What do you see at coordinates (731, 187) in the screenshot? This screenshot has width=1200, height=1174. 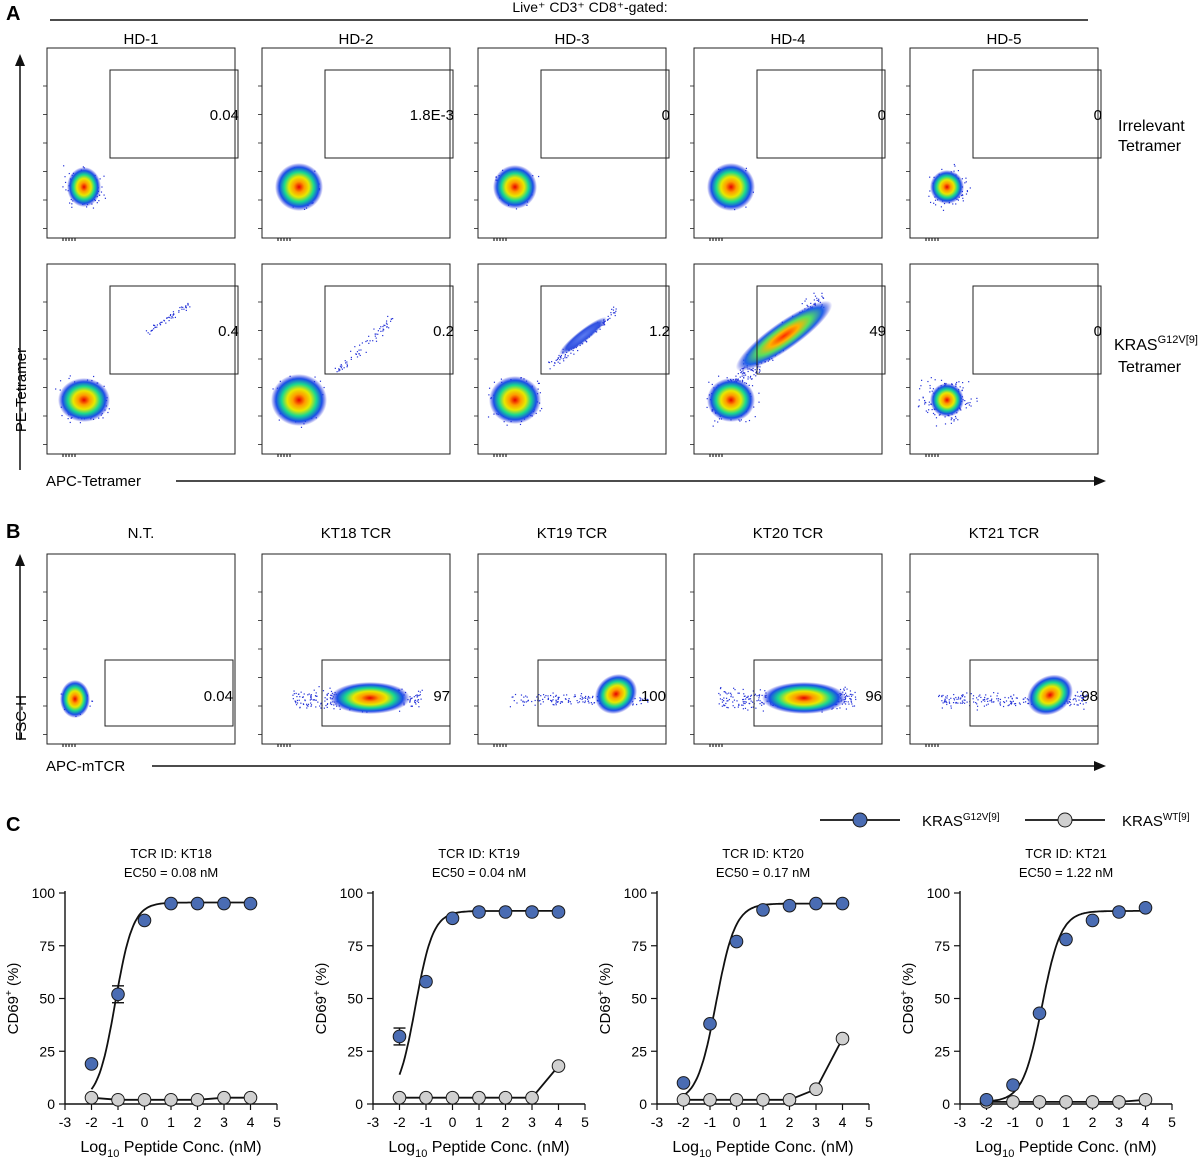 I see `panel-a-r1-c4-population` at bounding box center [731, 187].